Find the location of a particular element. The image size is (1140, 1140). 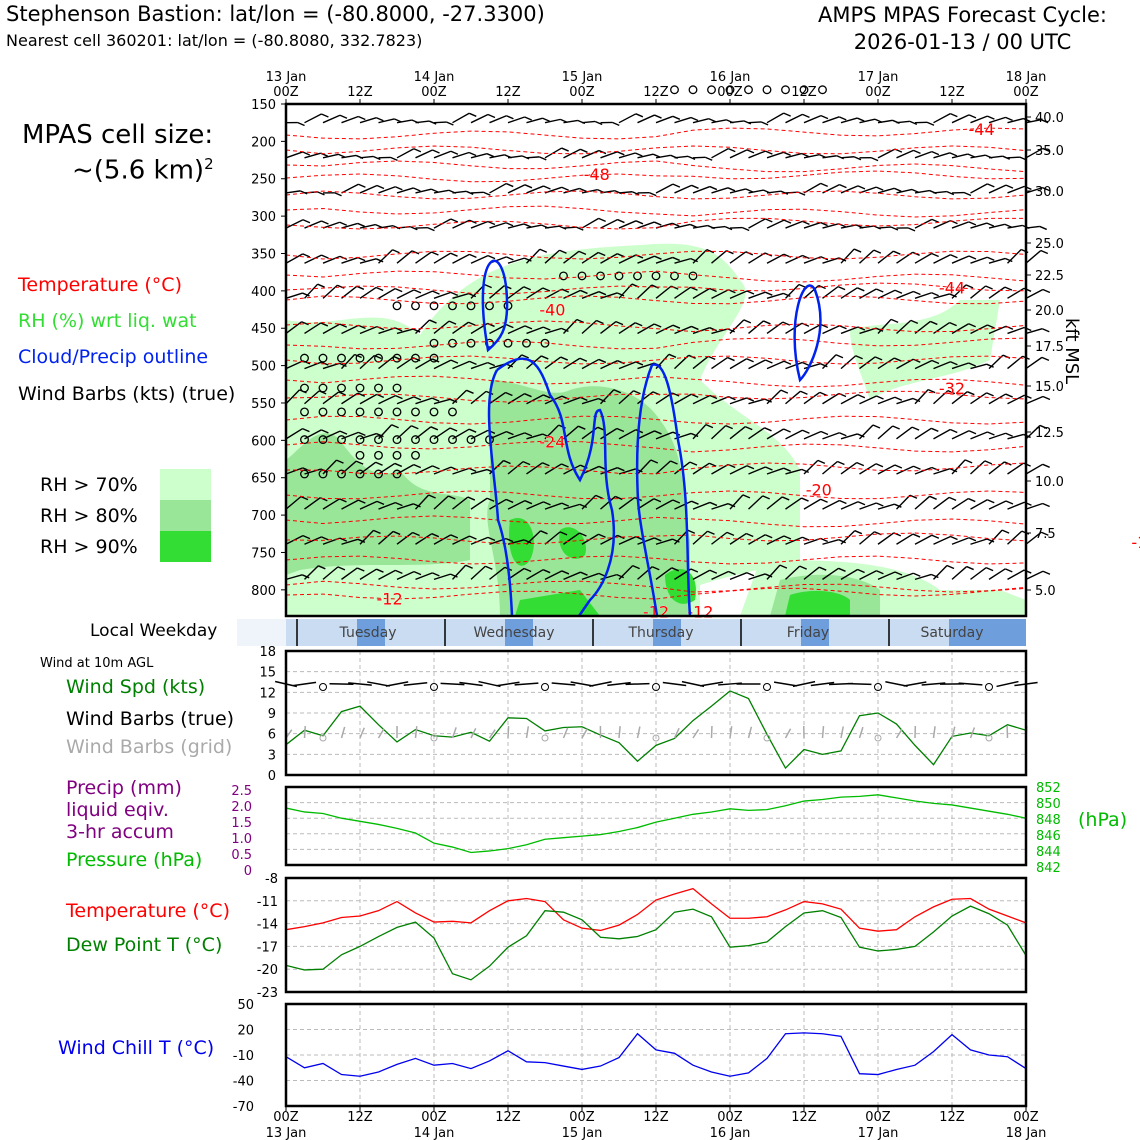

cell-size-label: MPAS cell size: is located at coordinates (118, 135).